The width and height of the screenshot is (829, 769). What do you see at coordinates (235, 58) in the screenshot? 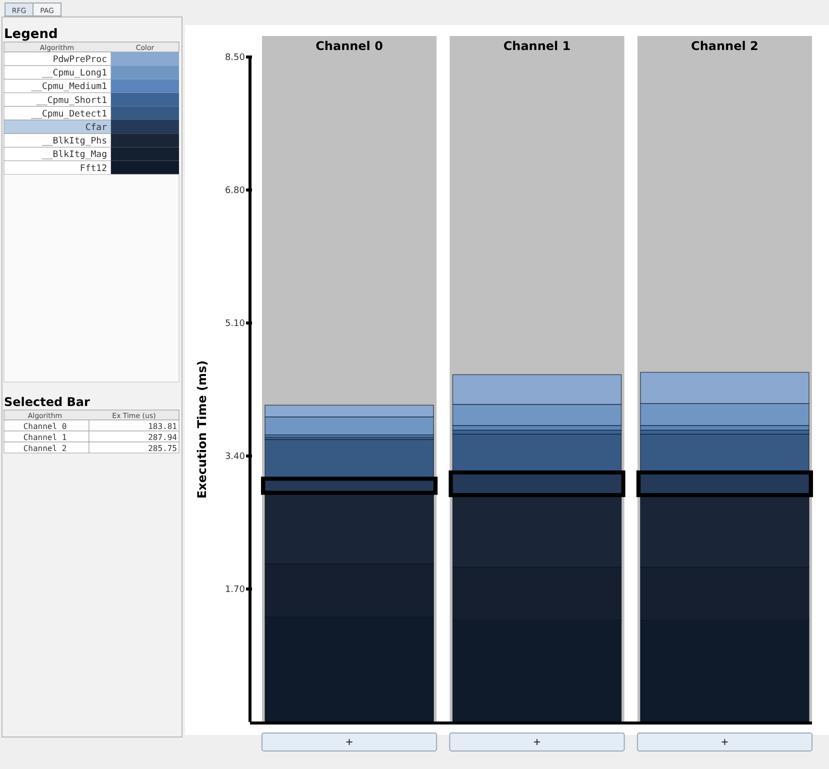
I see `y-tick-label: 8.50` at bounding box center [235, 58].